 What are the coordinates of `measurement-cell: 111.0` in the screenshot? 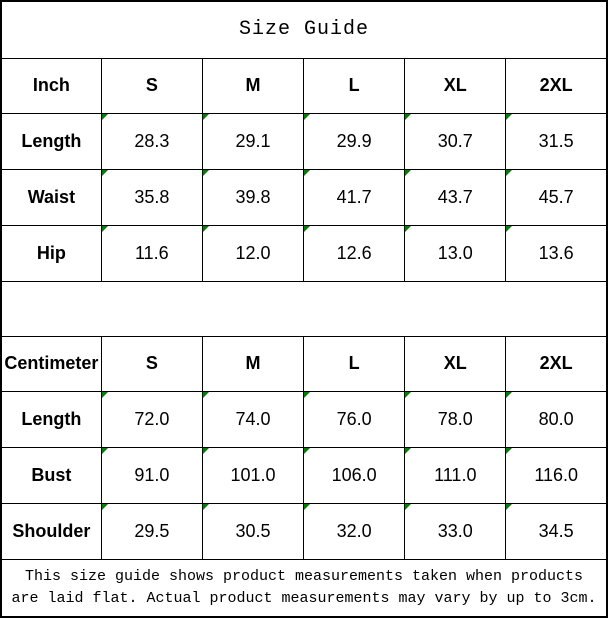 It's located at (455, 475).